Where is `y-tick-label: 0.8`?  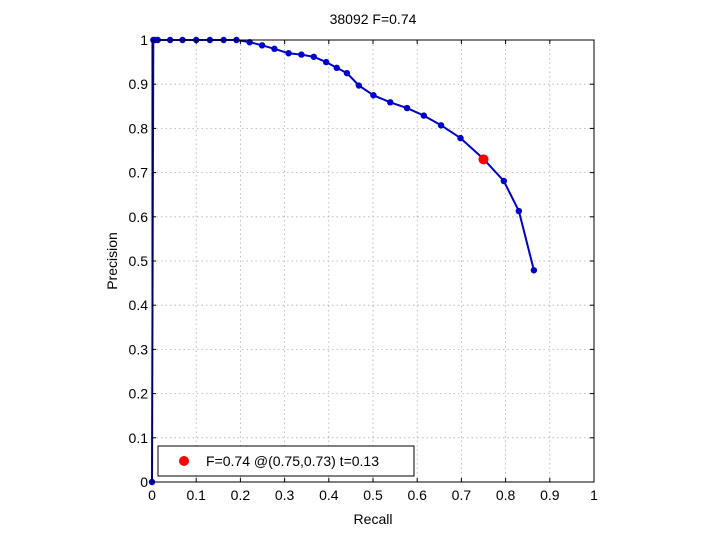
y-tick-label: 0.8 is located at coordinates (139, 128).